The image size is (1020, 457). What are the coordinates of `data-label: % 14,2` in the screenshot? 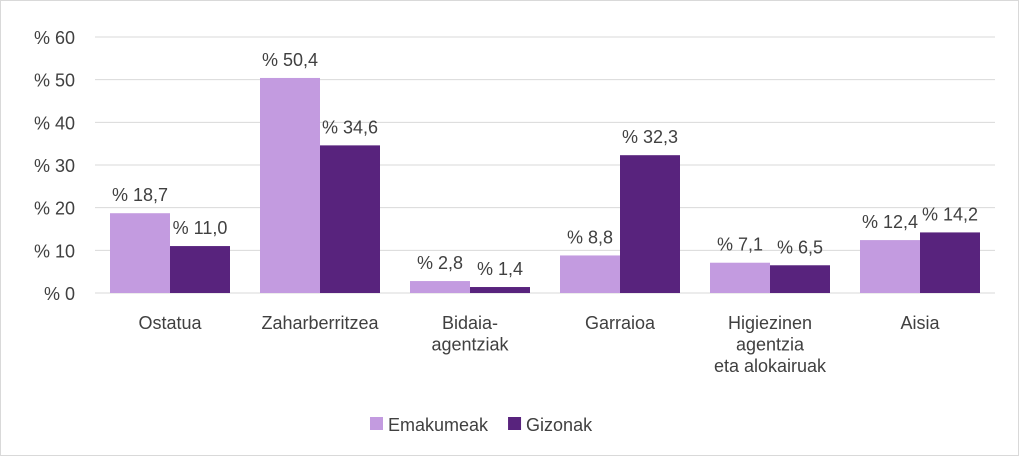 It's located at (950, 214).